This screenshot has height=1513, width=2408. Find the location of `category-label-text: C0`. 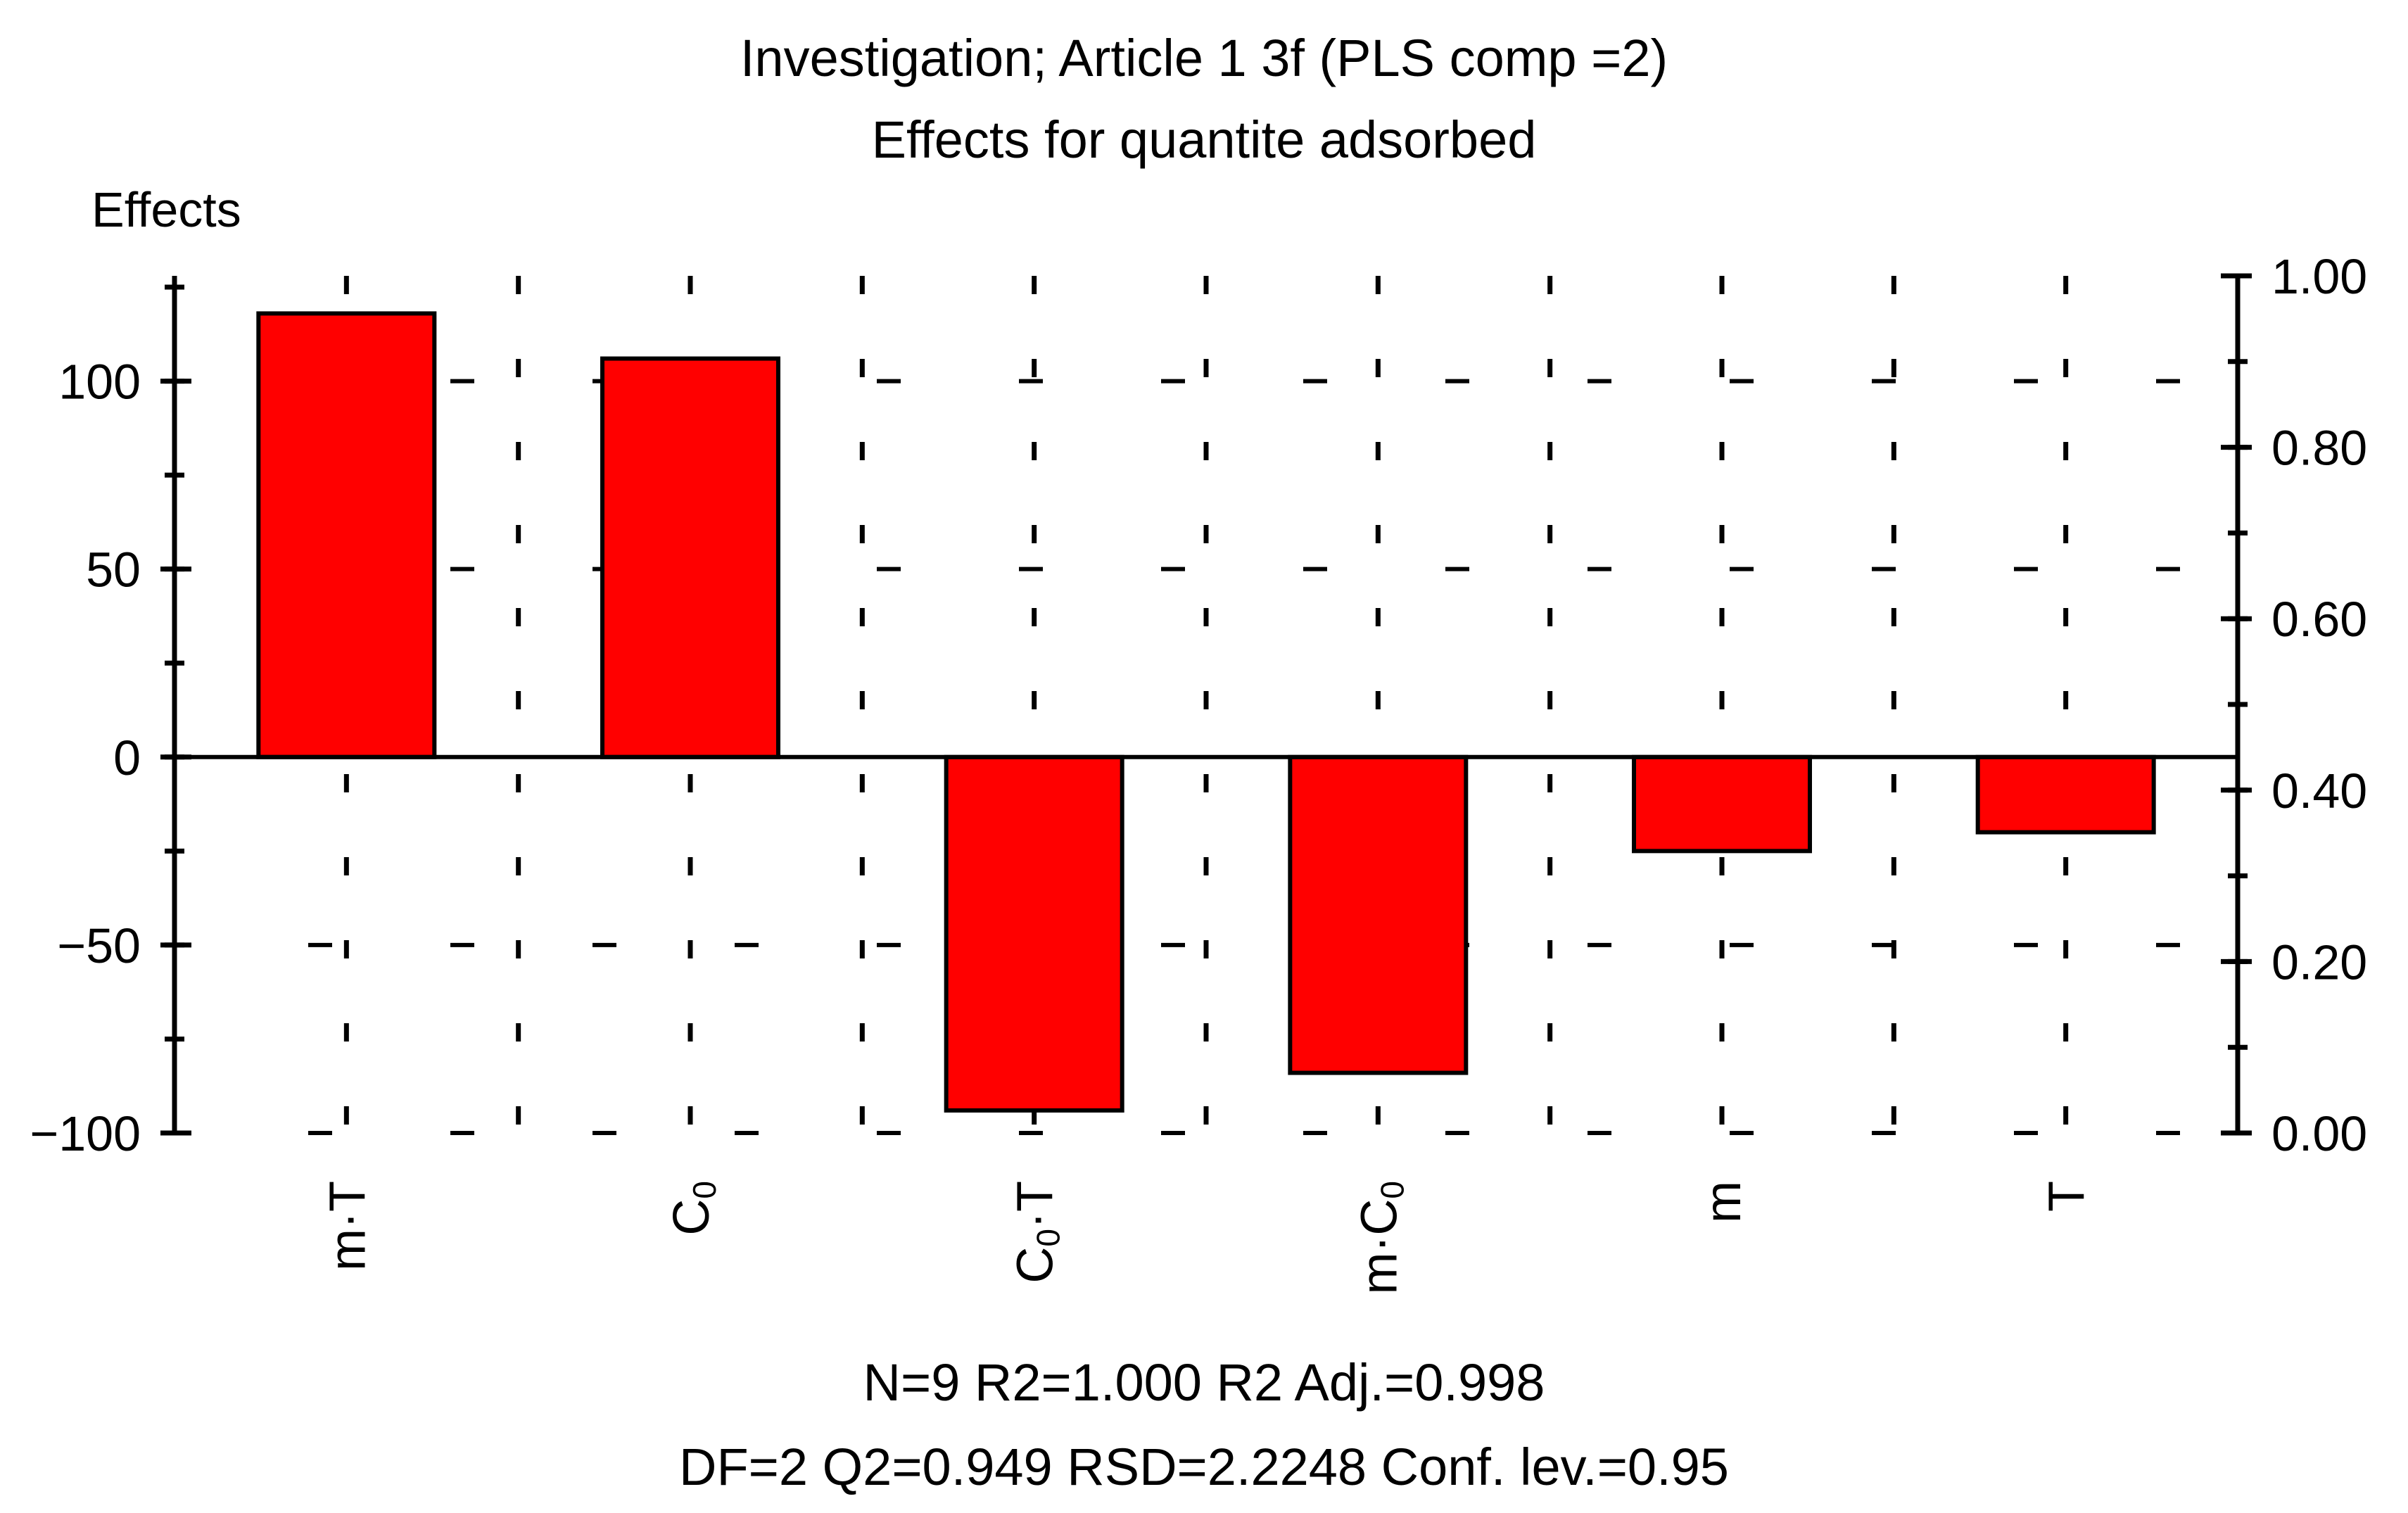

category-label-text: C0 is located at coordinates (693, 1208).